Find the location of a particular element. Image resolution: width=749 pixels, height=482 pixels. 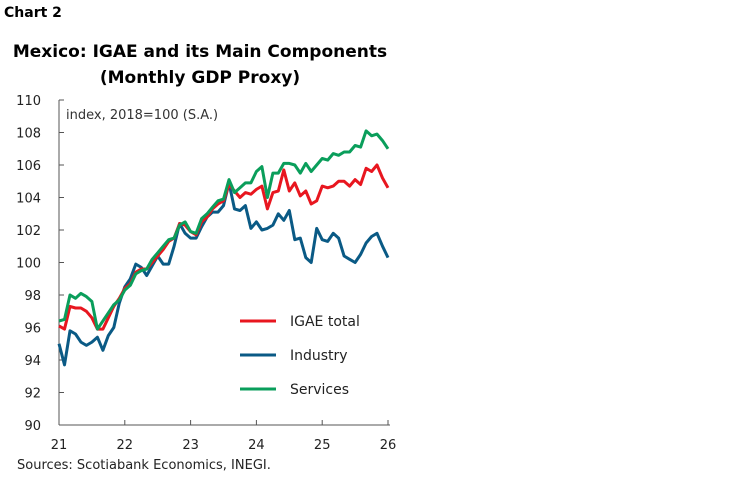

legend-label: Industry is located at coordinates (319, 356).